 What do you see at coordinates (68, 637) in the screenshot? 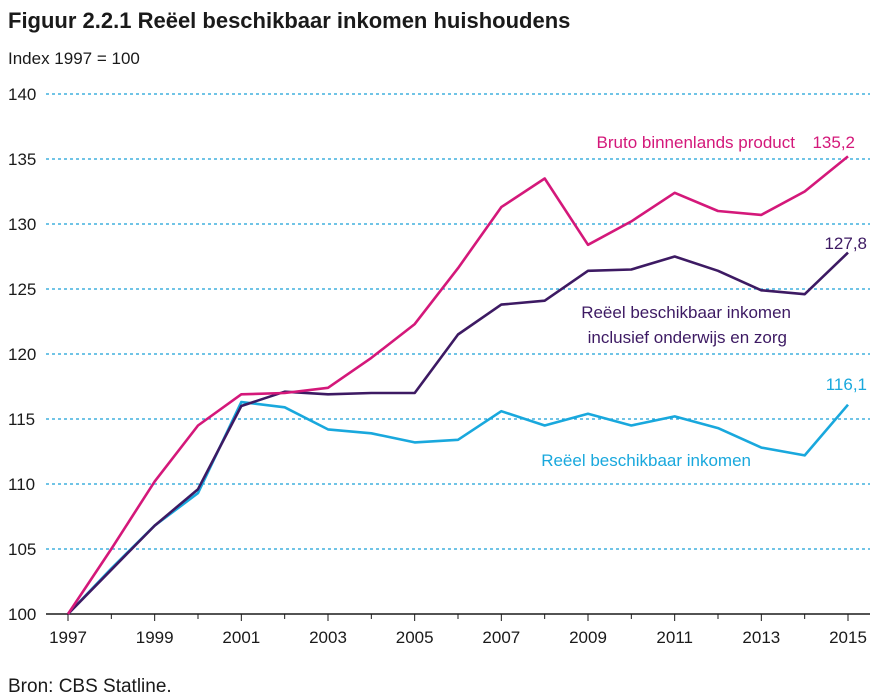
I see `x-tick-label-1997: 1997` at bounding box center [68, 637].